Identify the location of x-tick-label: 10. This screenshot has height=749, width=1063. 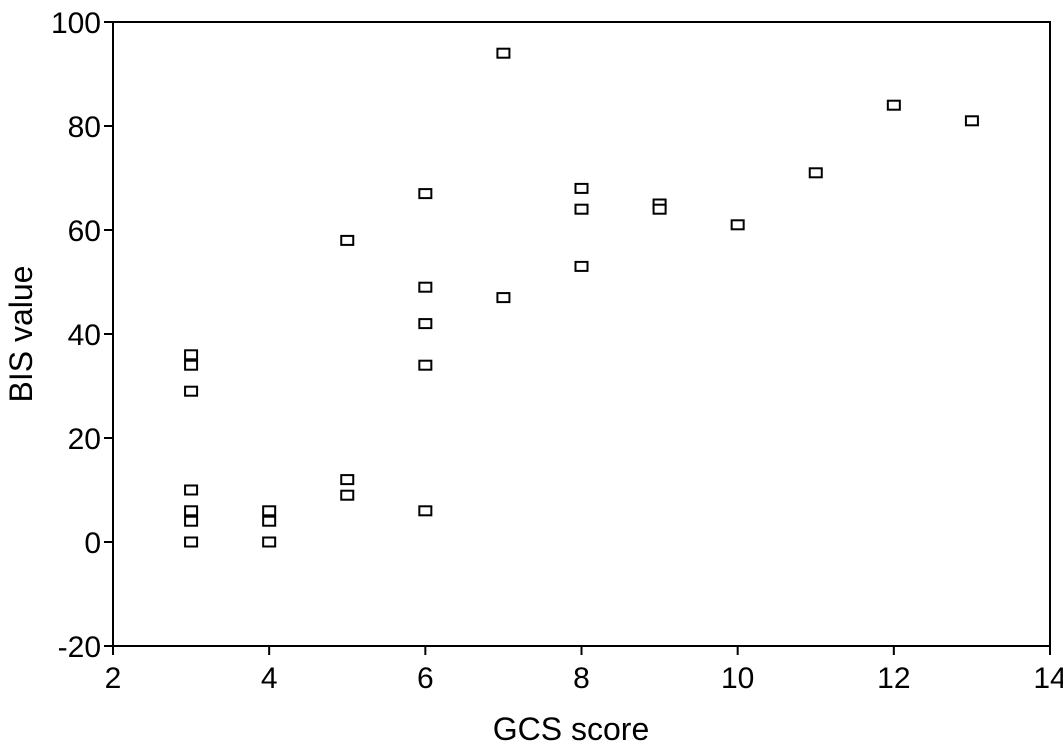
(737, 678).